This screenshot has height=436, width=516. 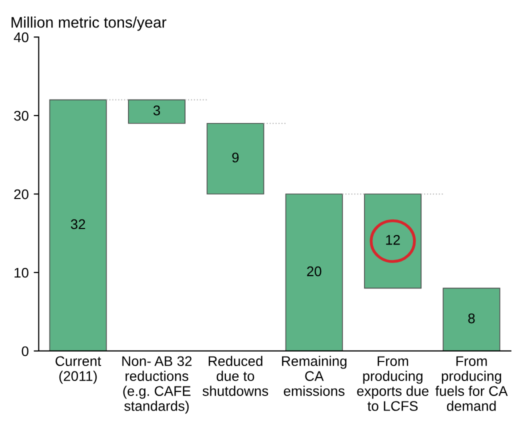 What do you see at coordinates (21, 273) in the screenshot?
I see `y-tick-label: 10` at bounding box center [21, 273].